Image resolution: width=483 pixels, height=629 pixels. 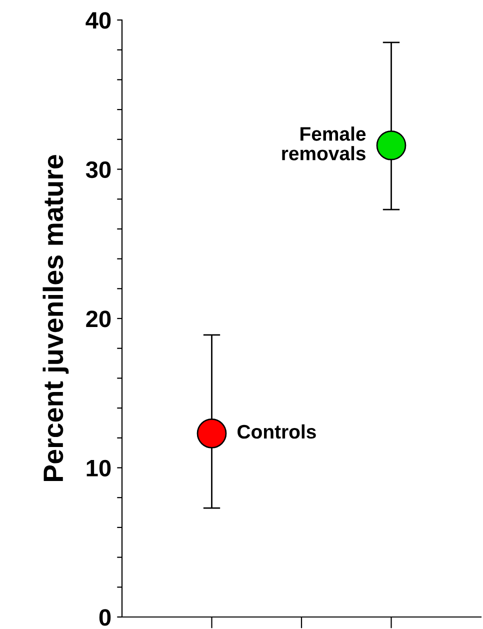 What do you see at coordinates (98, 20) in the screenshot?
I see `y-tick-label: 40` at bounding box center [98, 20].